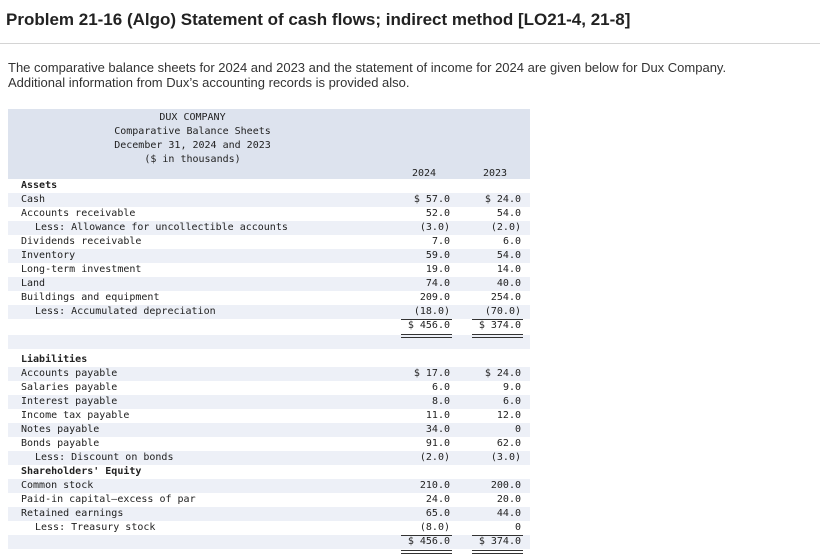  Describe the element at coordinates (437, 283) in the screenshot. I see `value-2024: 74.0` at that location.